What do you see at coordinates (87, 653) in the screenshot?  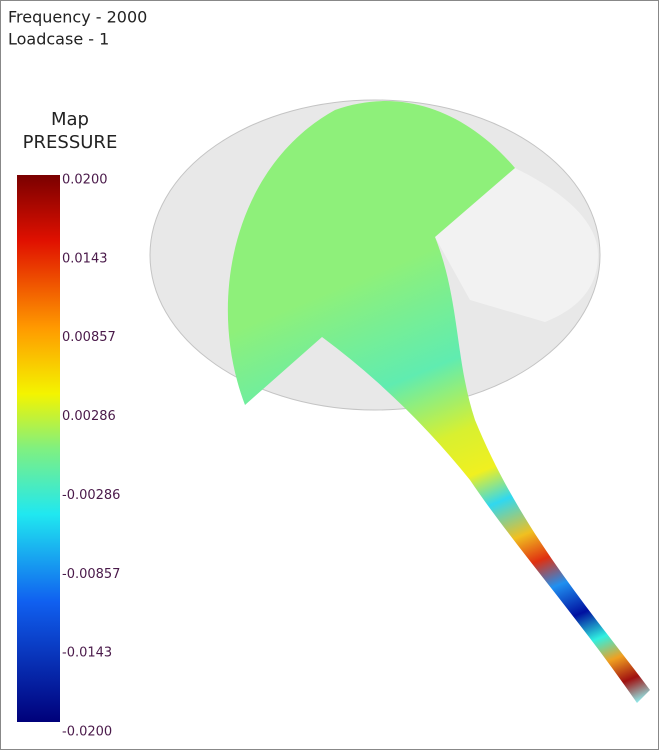 I see `legend-tick-label: -0.0143` at bounding box center [87, 653].